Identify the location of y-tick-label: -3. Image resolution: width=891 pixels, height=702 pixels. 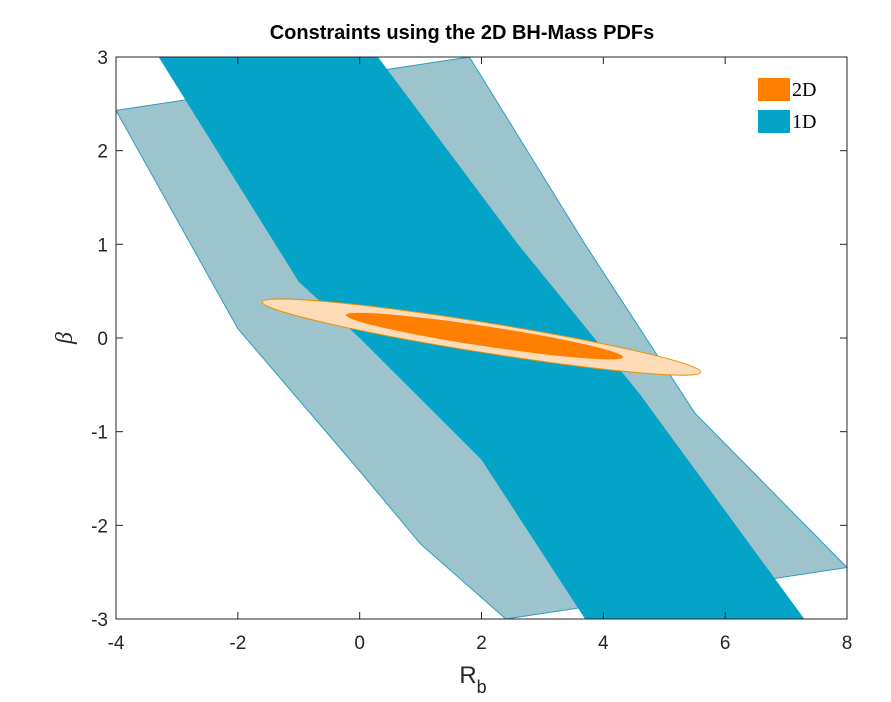
(99, 620).